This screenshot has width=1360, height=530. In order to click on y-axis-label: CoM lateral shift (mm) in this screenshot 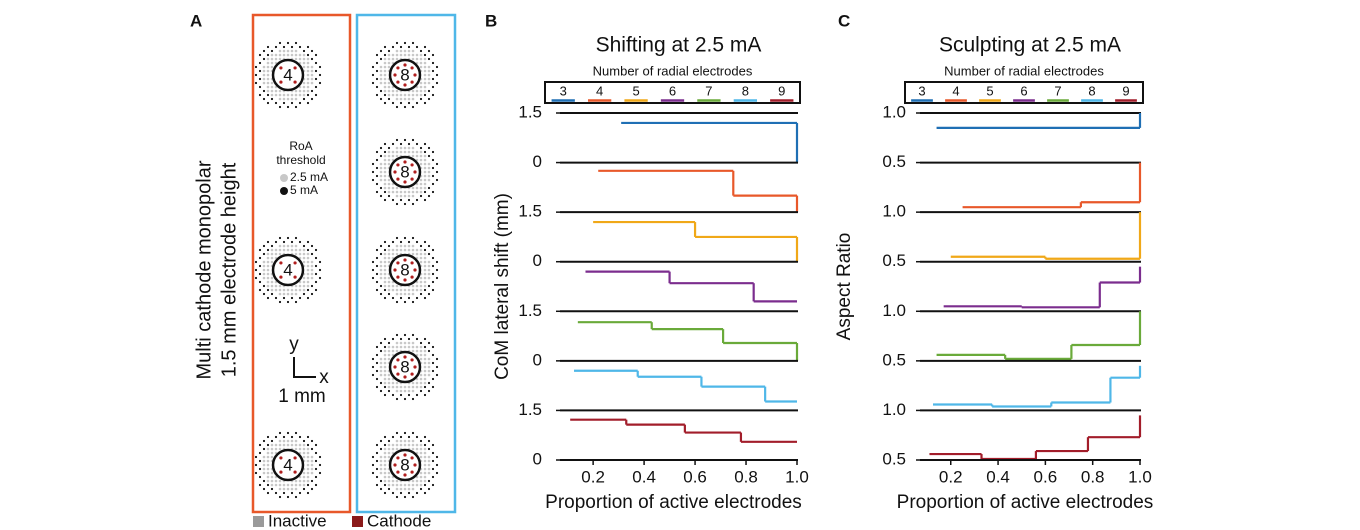, I will do `click(502, 286)`.